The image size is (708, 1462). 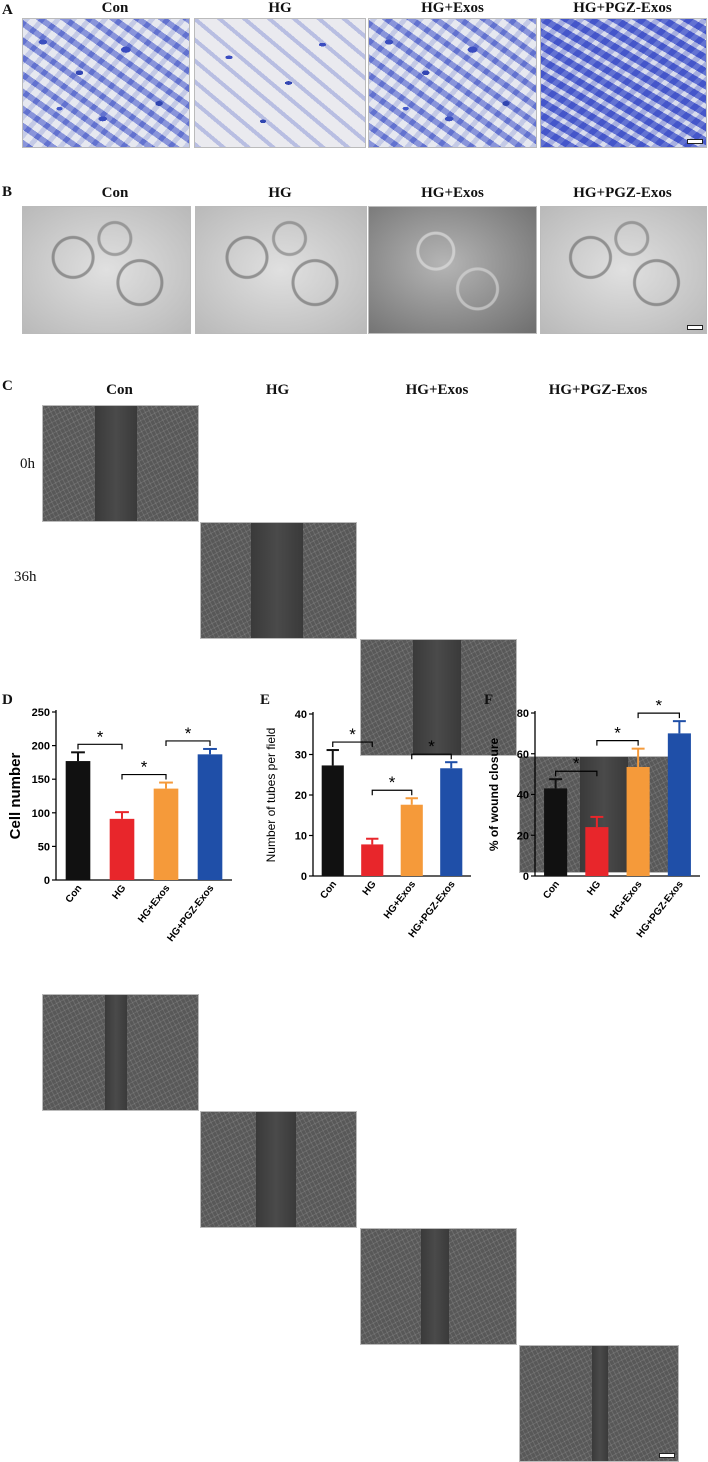 What do you see at coordinates (119, 390) in the screenshot?
I see `col-label-con-c: Con` at bounding box center [119, 390].